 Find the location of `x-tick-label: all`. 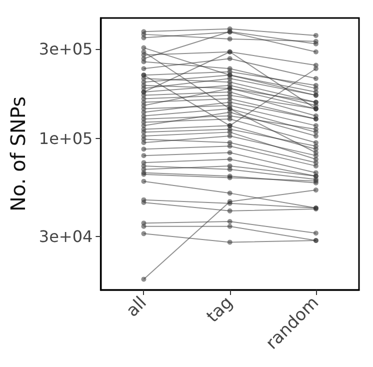

x-tick-label: all is located at coordinates (136, 307).